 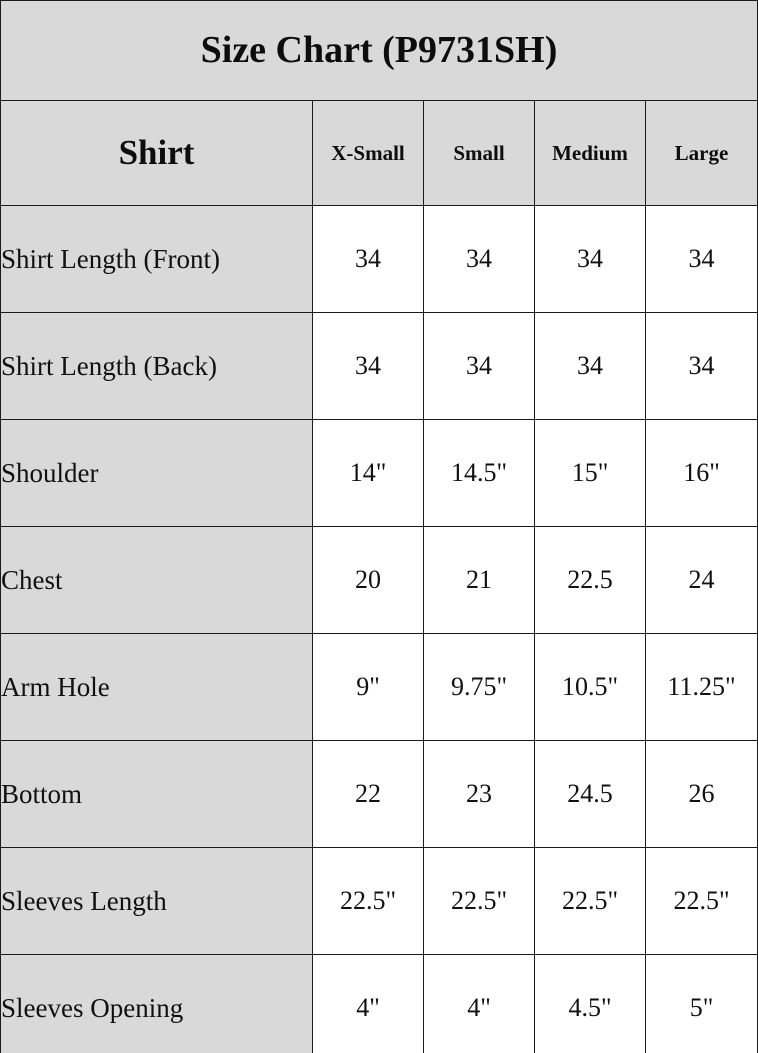 What do you see at coordinates (590, 687) in the screenshot?
I see `measurement-value: 10.5"` at bounding box center [590, 687].